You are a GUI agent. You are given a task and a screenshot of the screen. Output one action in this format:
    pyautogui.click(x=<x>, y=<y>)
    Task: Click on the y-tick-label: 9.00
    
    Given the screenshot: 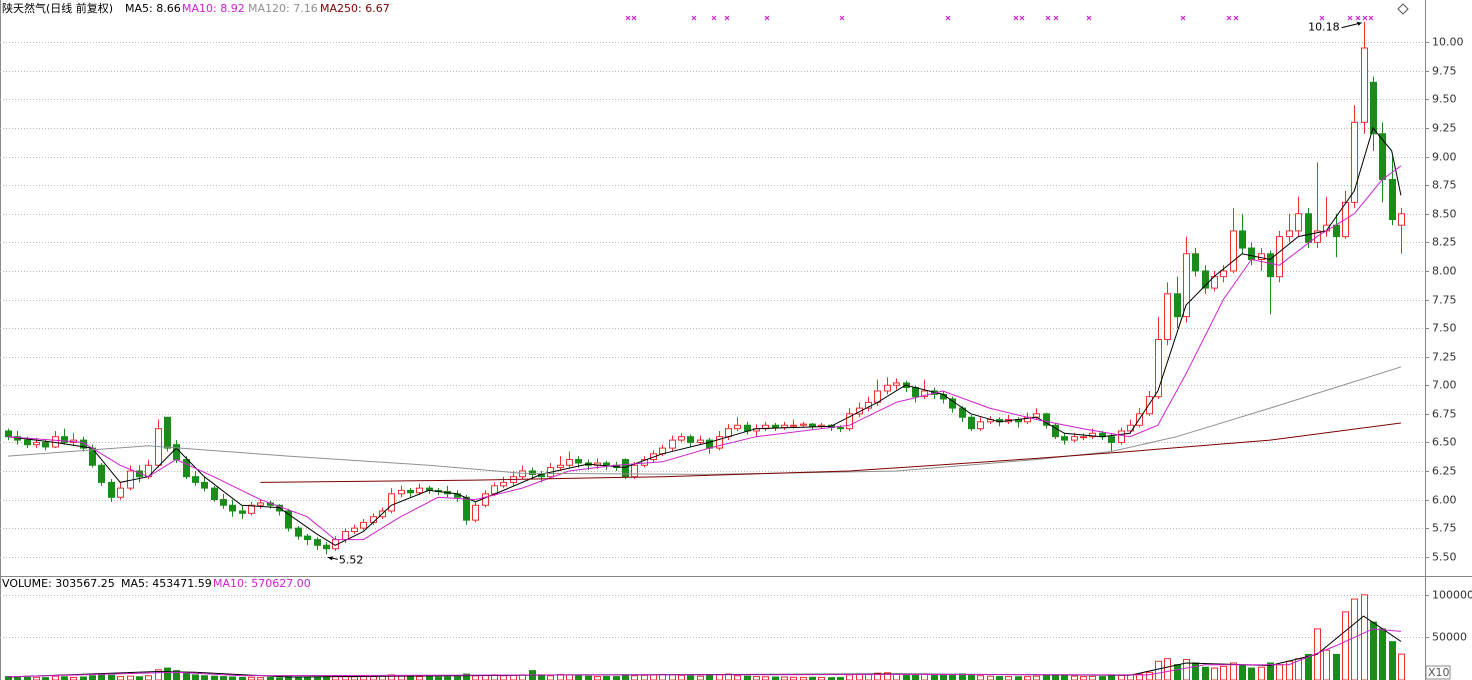 What is the action you would take?
    pyautogui.click(x=1444, y=157)
    